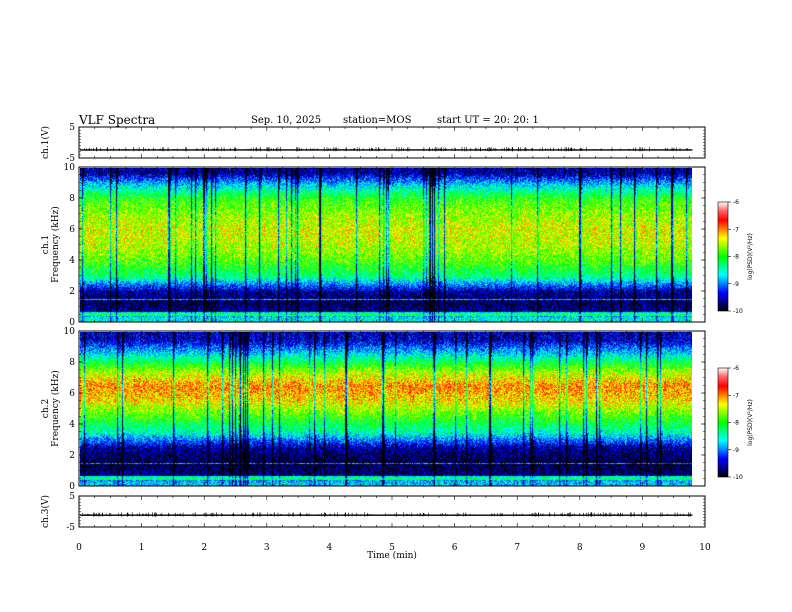 This screenshot has height=612, width=792. I want to click on figure-title: VLF Spectra, so click(116, 120).